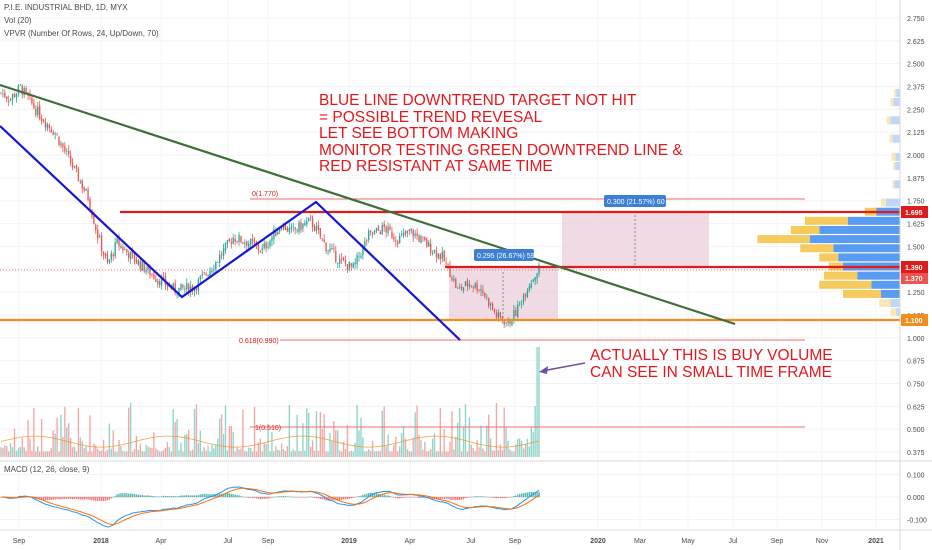  What do you see at coordinates (916, 88) in the screenshot?
I see `price-tick-label: 2.375` at bounding box center [916, 88].